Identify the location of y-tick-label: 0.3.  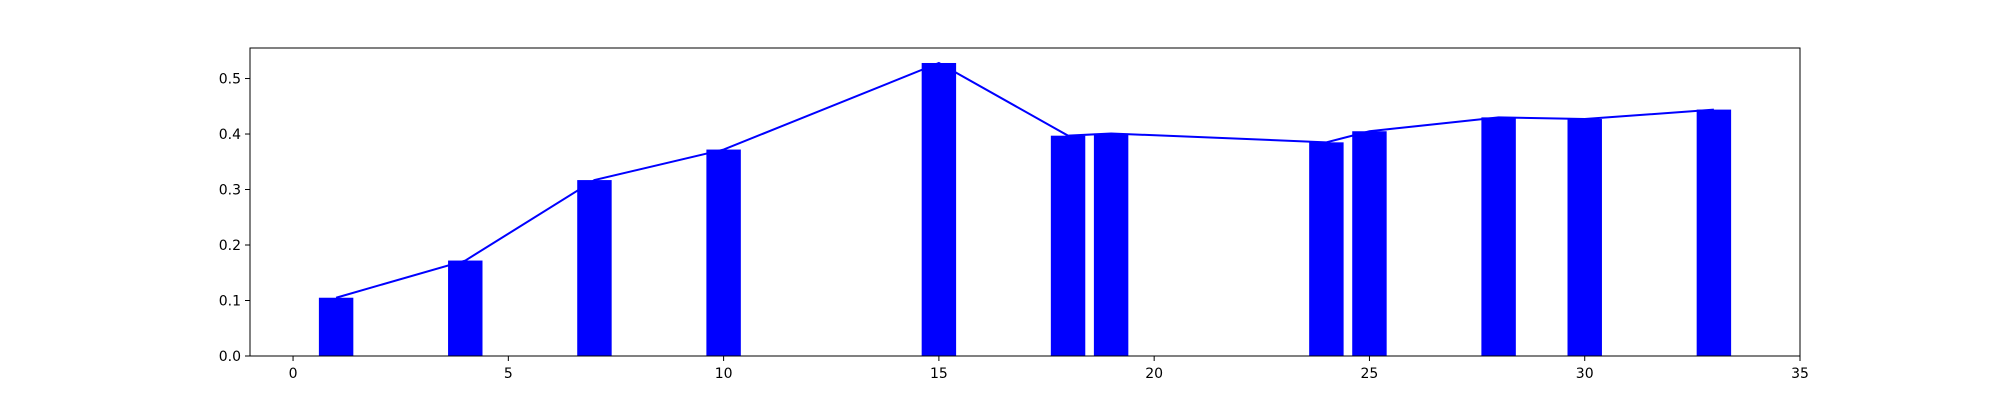
(230, 191).